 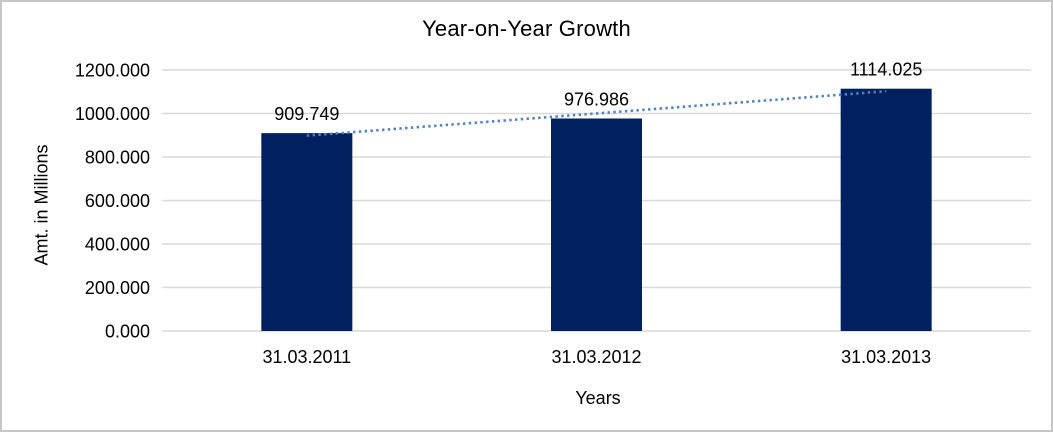 I want to click on y-tick-label: 1000.000, so click(x=112, y=114).